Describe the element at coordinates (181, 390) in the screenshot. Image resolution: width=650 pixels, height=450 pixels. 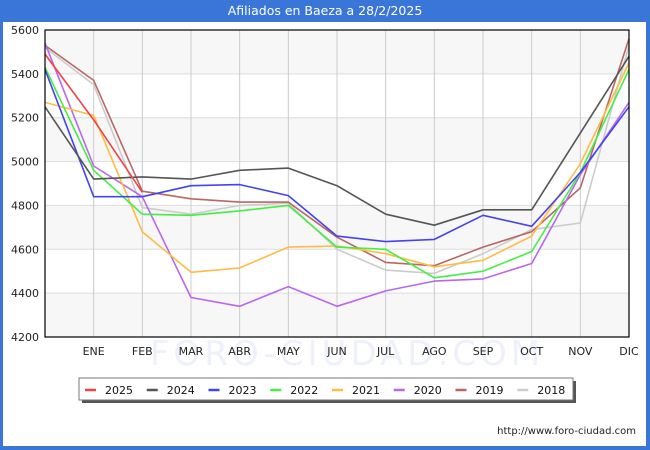
I see `legend-label-2024: 2024` at that location.